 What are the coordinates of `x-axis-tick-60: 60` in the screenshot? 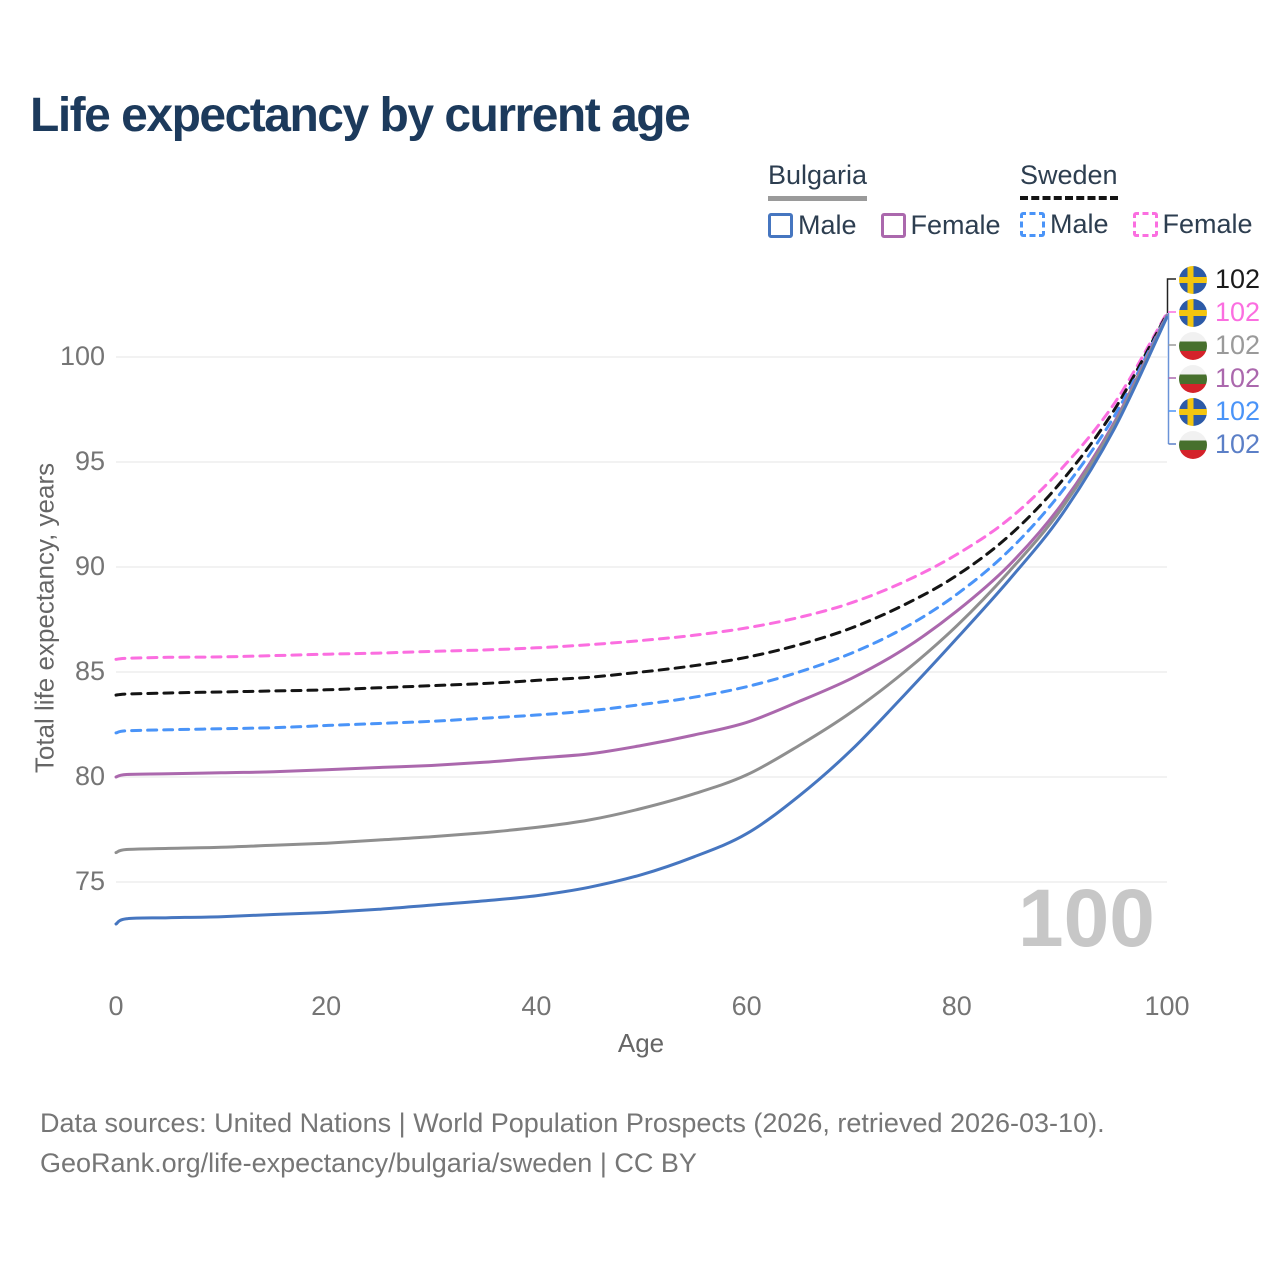 It's located at (746, 1006).